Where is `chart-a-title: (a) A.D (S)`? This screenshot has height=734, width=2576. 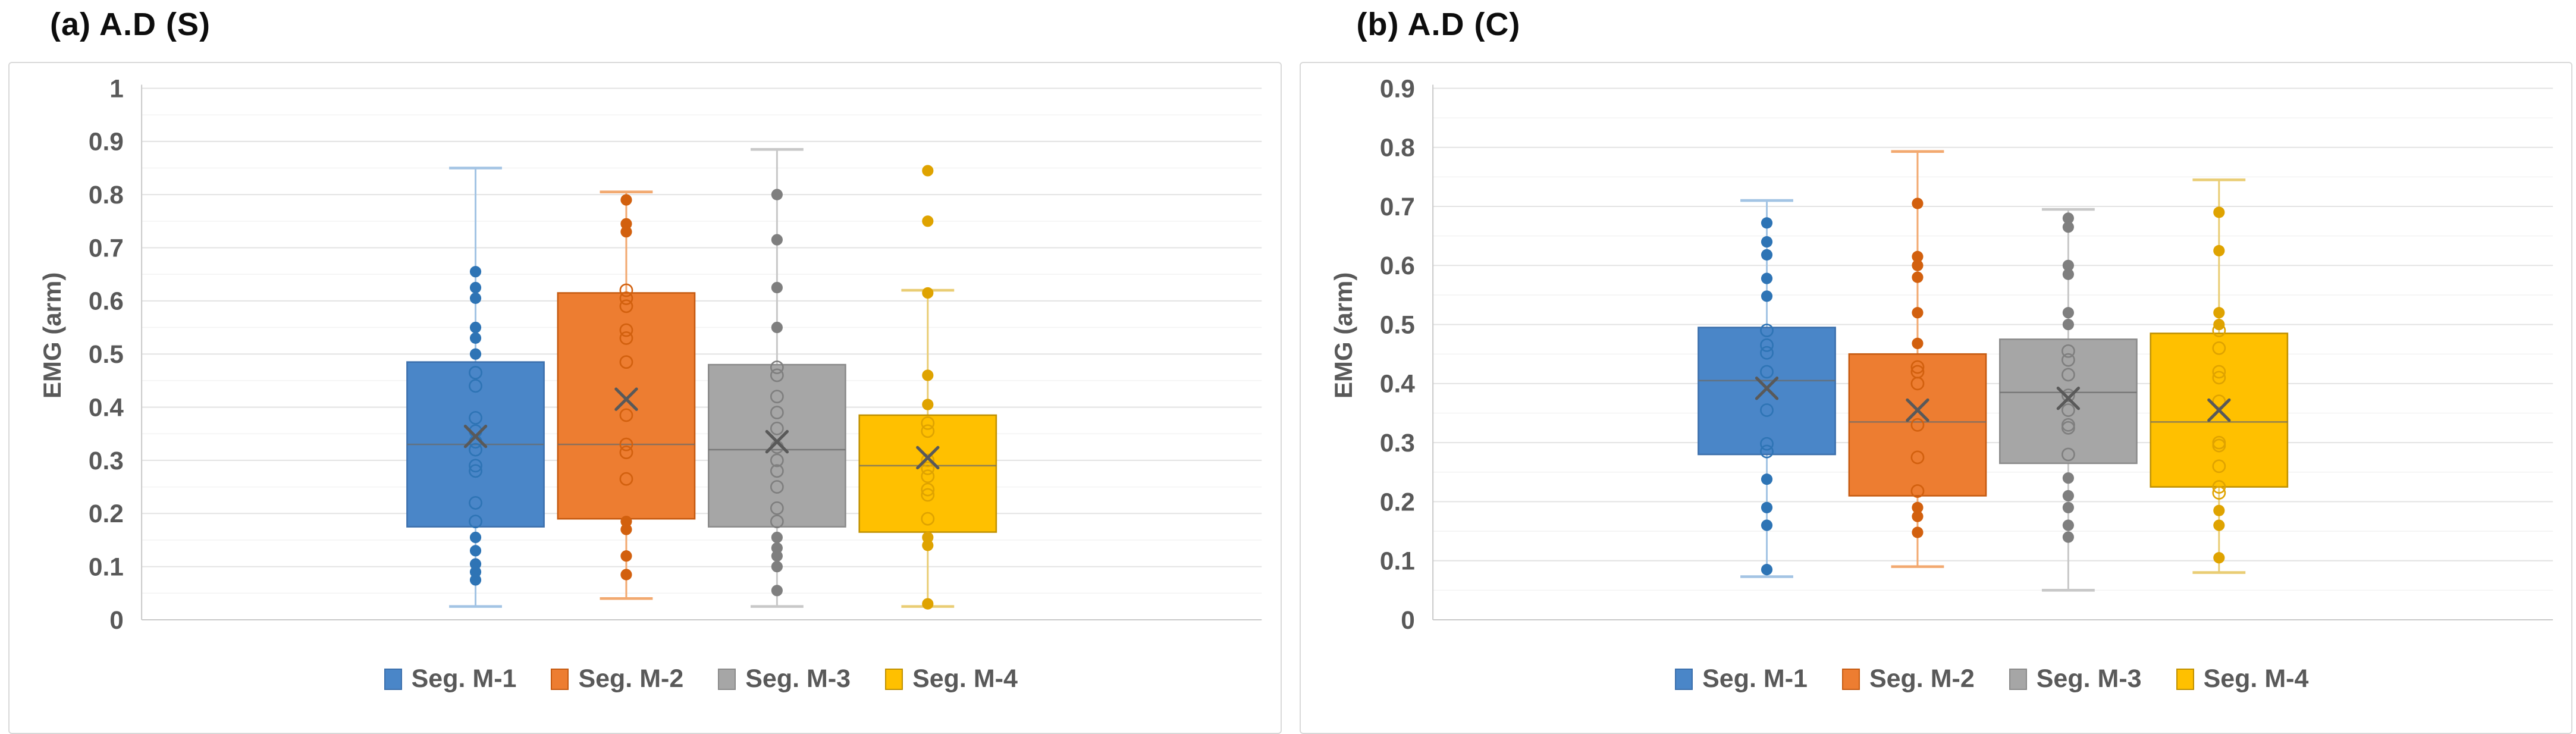 chart-a-title: (a) A.D (S) is located at coordinates (130, 24).